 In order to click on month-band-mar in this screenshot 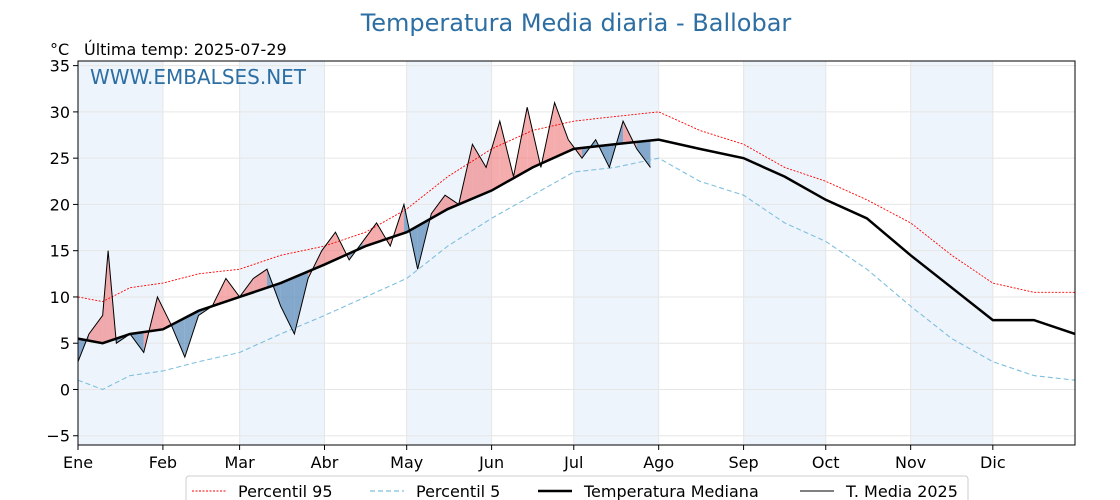, I will do `click(282, 253)`.